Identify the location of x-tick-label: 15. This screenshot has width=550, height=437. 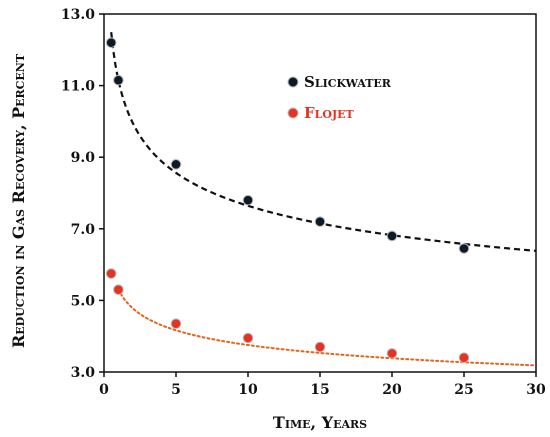
(319, 390).